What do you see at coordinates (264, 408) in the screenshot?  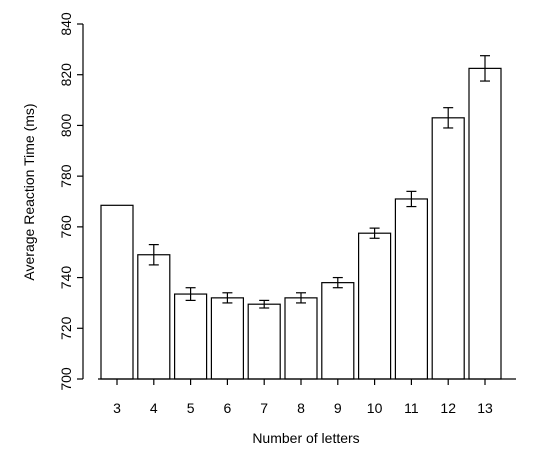 I see `x-tick-label: 7` at bounding box center [264, 408].